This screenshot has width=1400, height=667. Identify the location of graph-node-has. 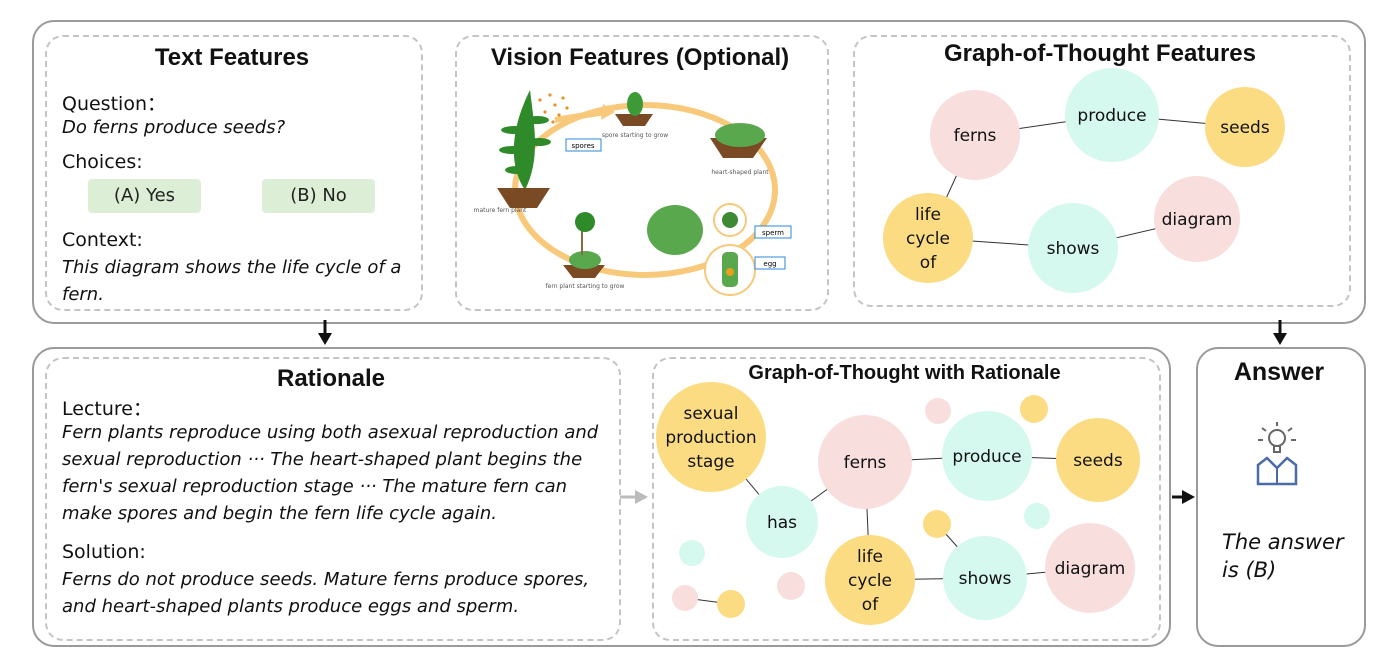
(782, 522).